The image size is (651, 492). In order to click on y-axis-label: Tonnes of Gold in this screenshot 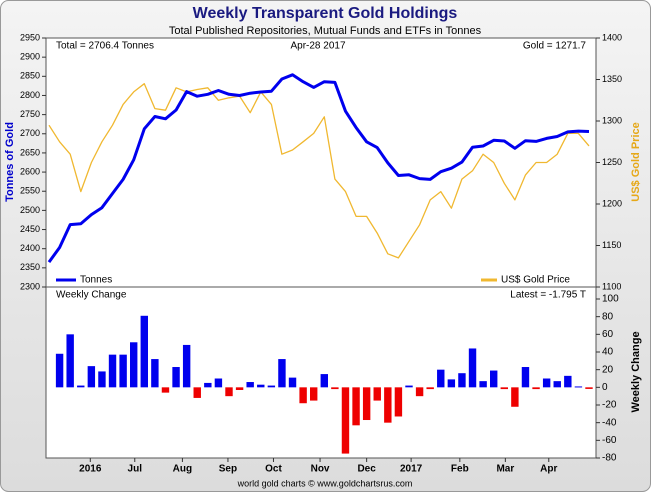, I will do `click(10, 162)`.